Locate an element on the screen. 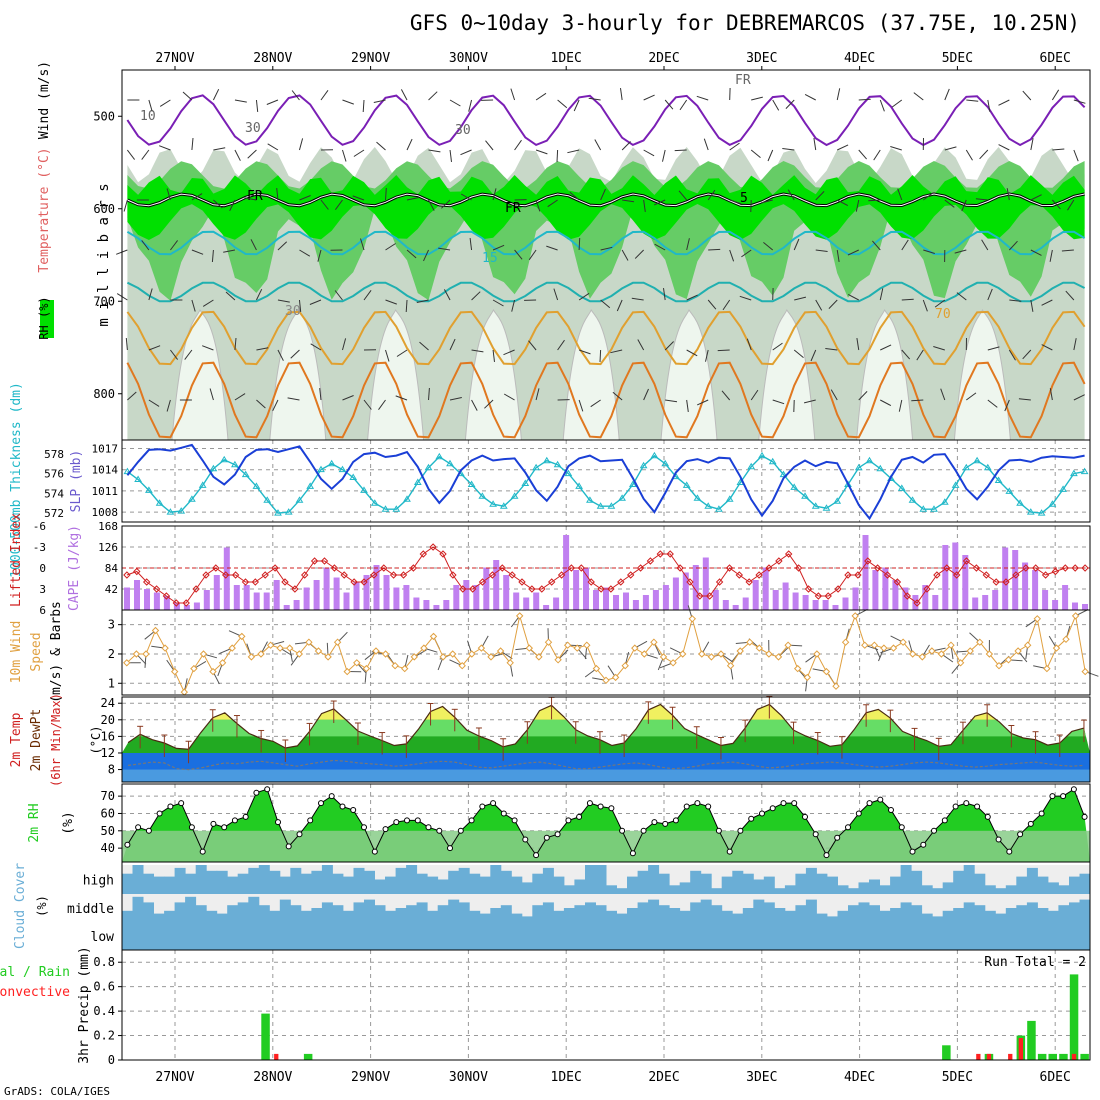 The height and width of the screenshot is (1100, 1100). rh2m-tick-label: 70 is located at coordinates (108, 796).